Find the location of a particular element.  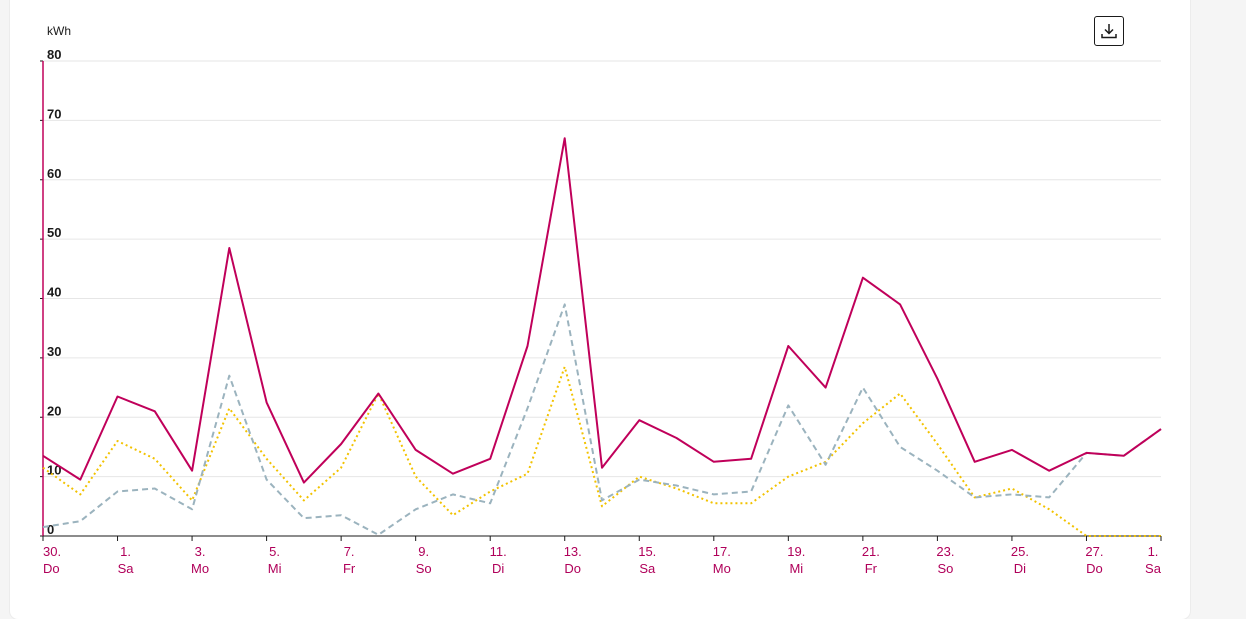

x-tick-day: 17. is located at coordinates (722, 551).